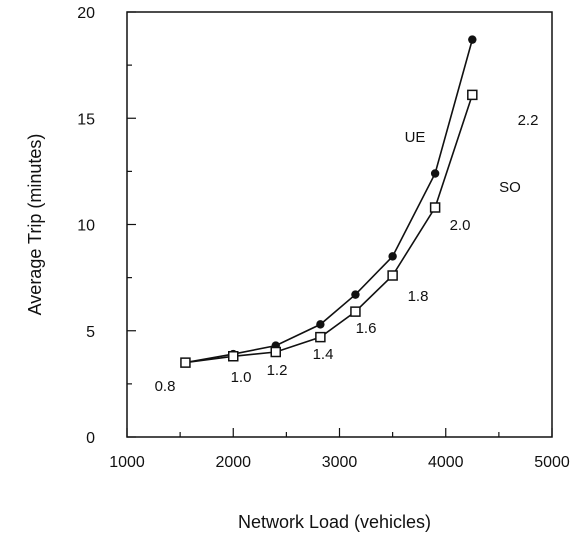  Describe the element at coordinates (277, 370) in the screenshot. I see `point-label: 1.2` at that location.